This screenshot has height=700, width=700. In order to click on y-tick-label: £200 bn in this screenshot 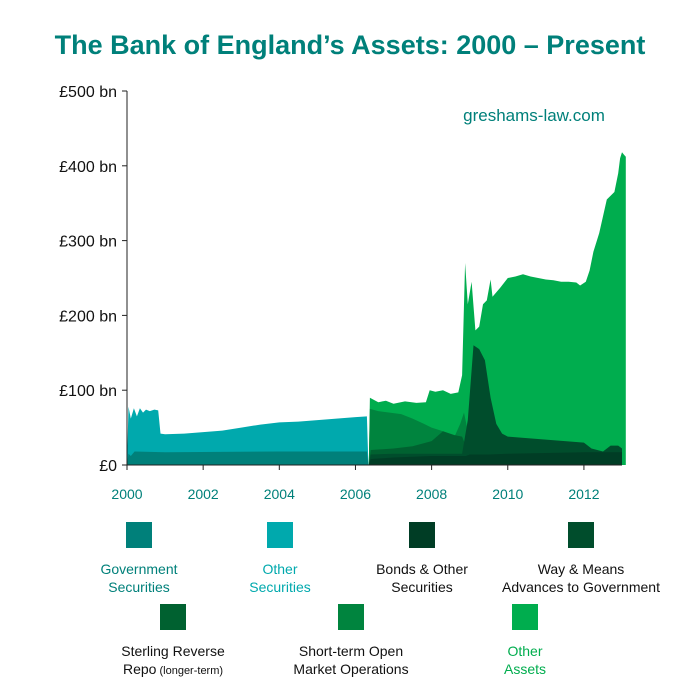, I will do `click(88, 316)`.